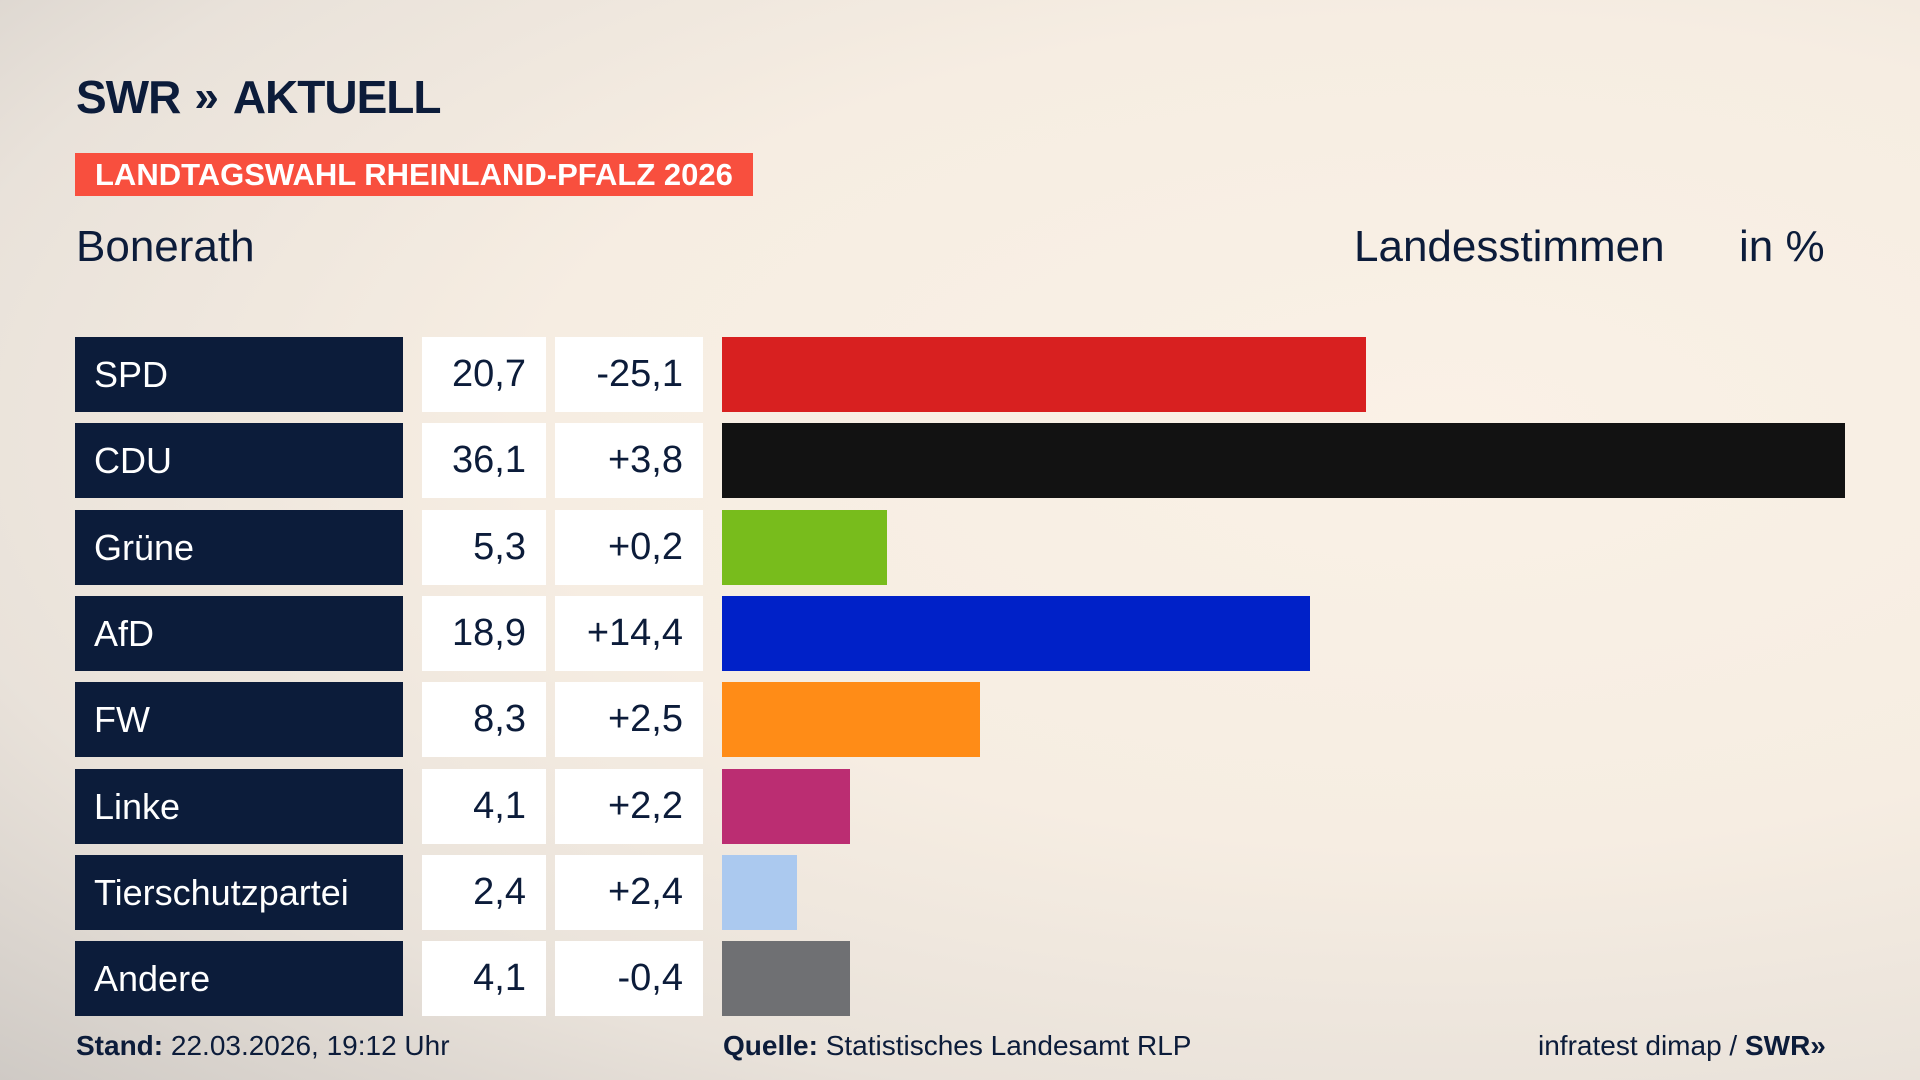  I want to click on logo-aktuell: AKTUELL, so click(337, 97).